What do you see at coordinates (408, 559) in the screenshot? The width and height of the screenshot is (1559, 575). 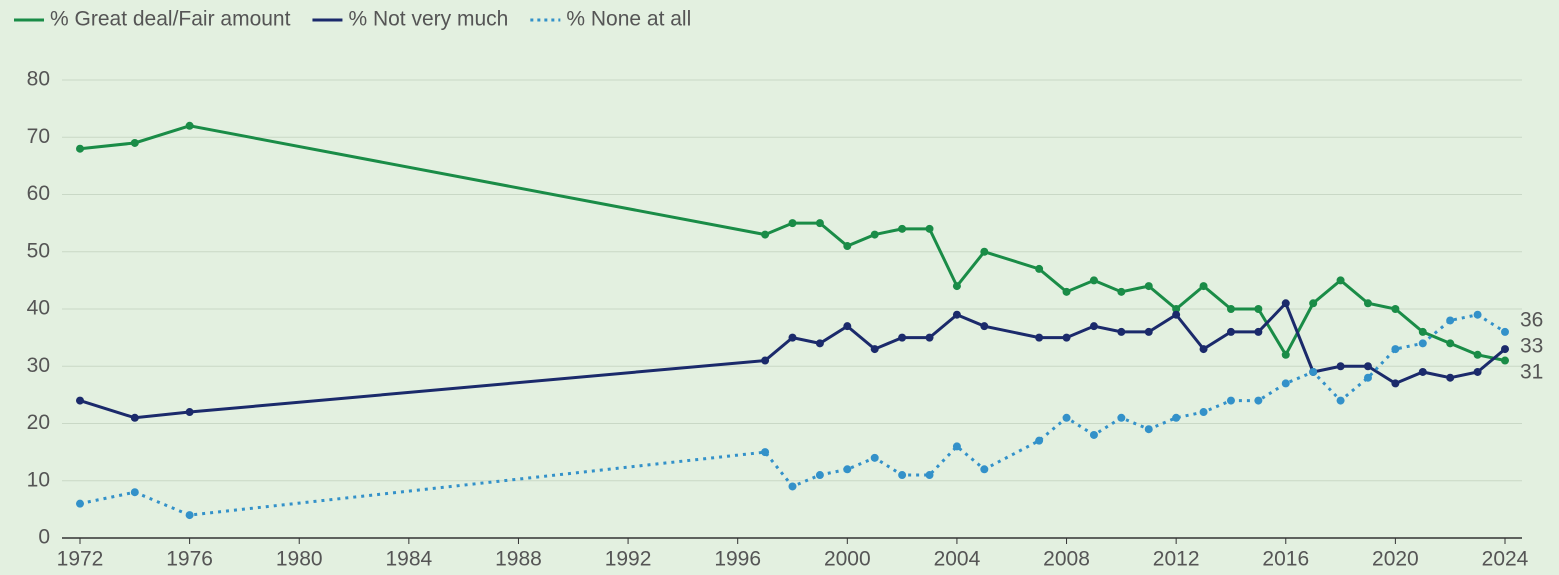 I see `x-tick-label: 1984` at bounding box center [408, 559].